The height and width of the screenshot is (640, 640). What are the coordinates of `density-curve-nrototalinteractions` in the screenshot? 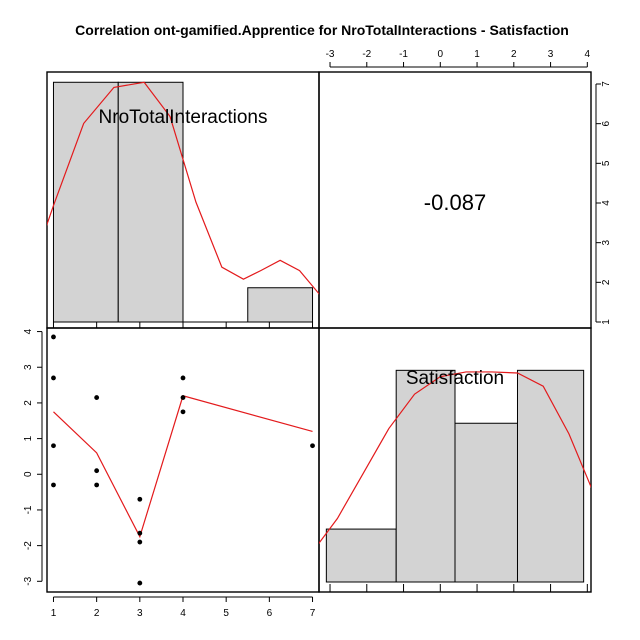 It's located at (183, 188).